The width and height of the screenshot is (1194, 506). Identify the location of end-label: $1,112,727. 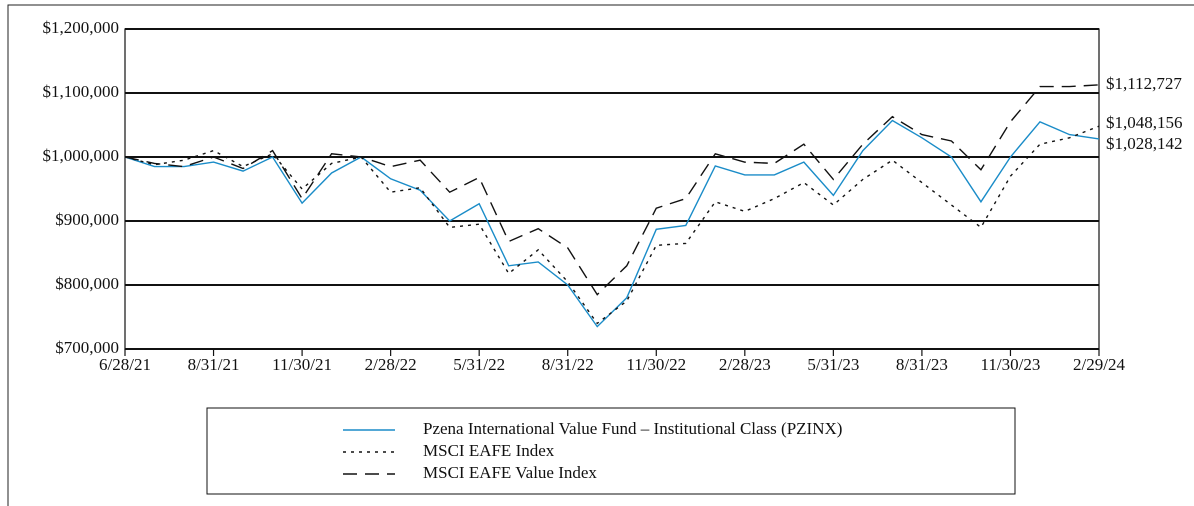
(1144, 83).